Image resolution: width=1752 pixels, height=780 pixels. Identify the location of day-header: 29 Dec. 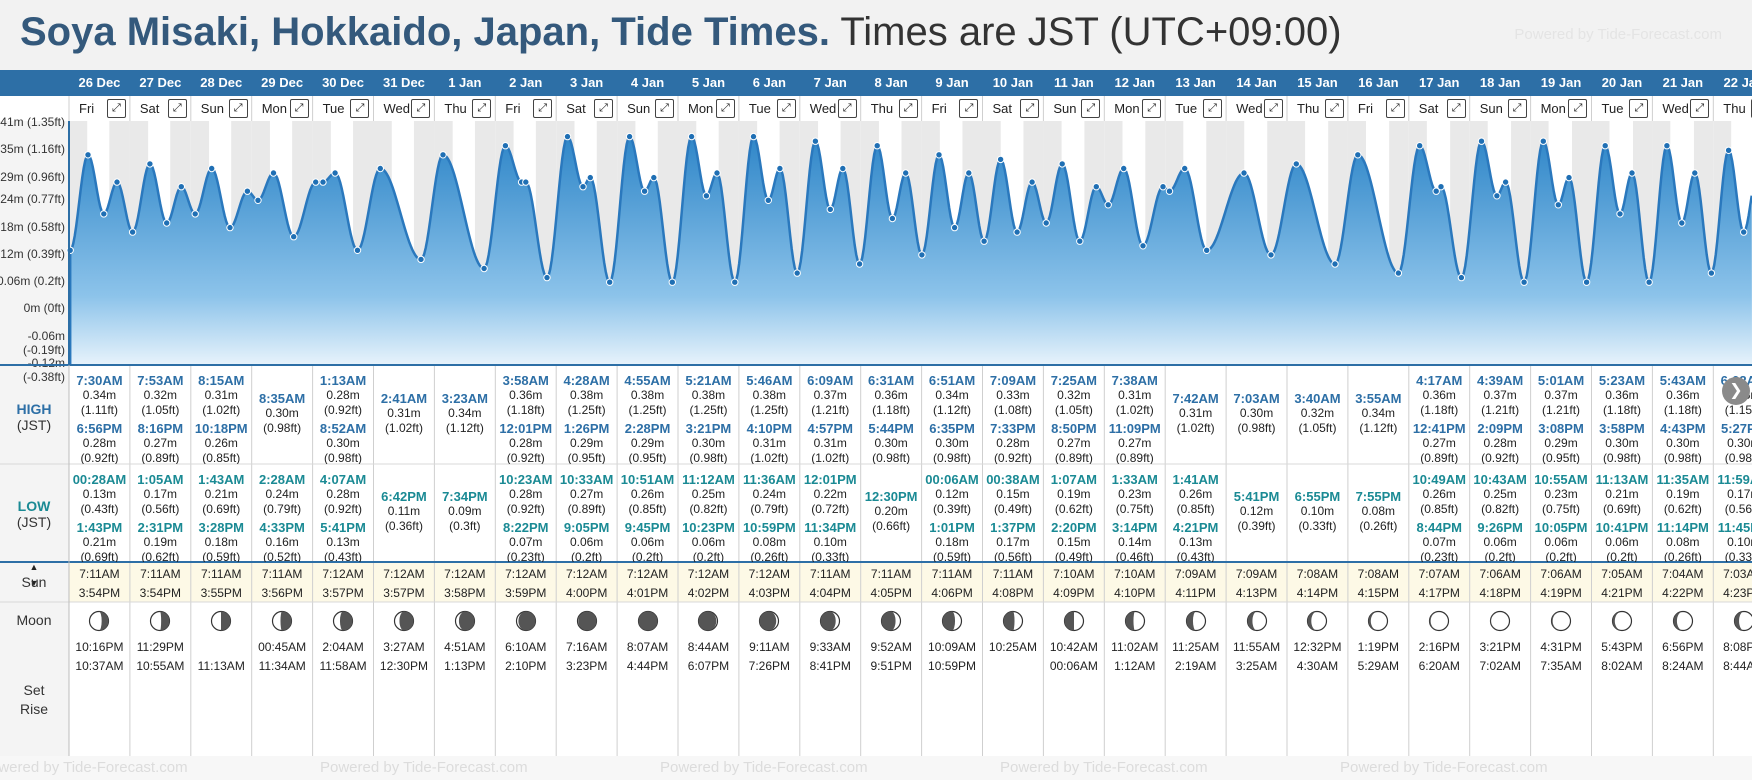
(282, 83).